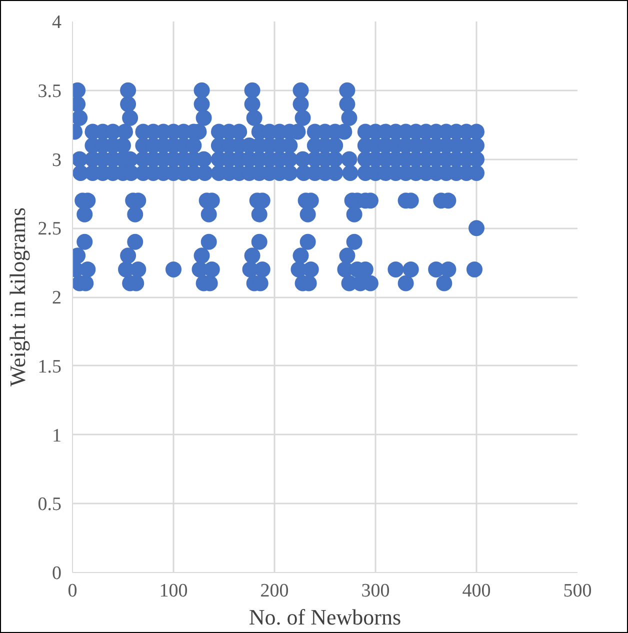  What do you see at coordinates (50, 367) in the screenshot?
I see `y-tick-label: 1.5` at bounding box center [50, 367].